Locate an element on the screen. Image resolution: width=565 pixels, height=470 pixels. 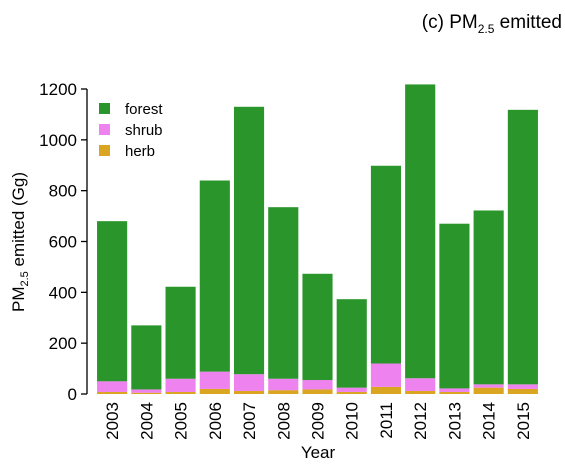
chart-title: (c) PM2.5 emitted is located at coordinates (492, 24).